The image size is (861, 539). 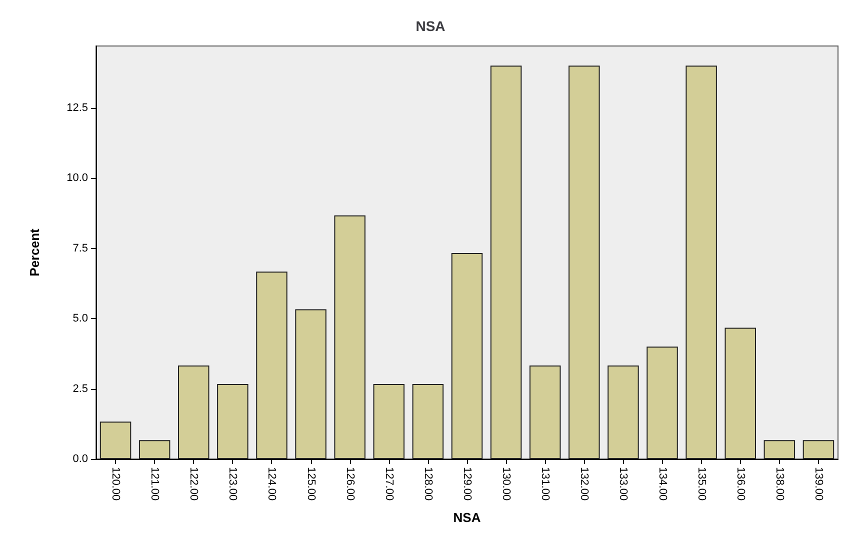 I want to click on y-tick-label: 5.0, so click(x=80, y=318).